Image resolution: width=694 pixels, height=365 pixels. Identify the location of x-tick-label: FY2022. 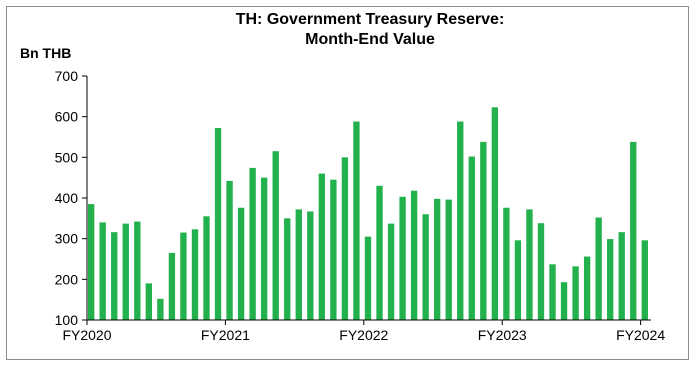
(363, 335).